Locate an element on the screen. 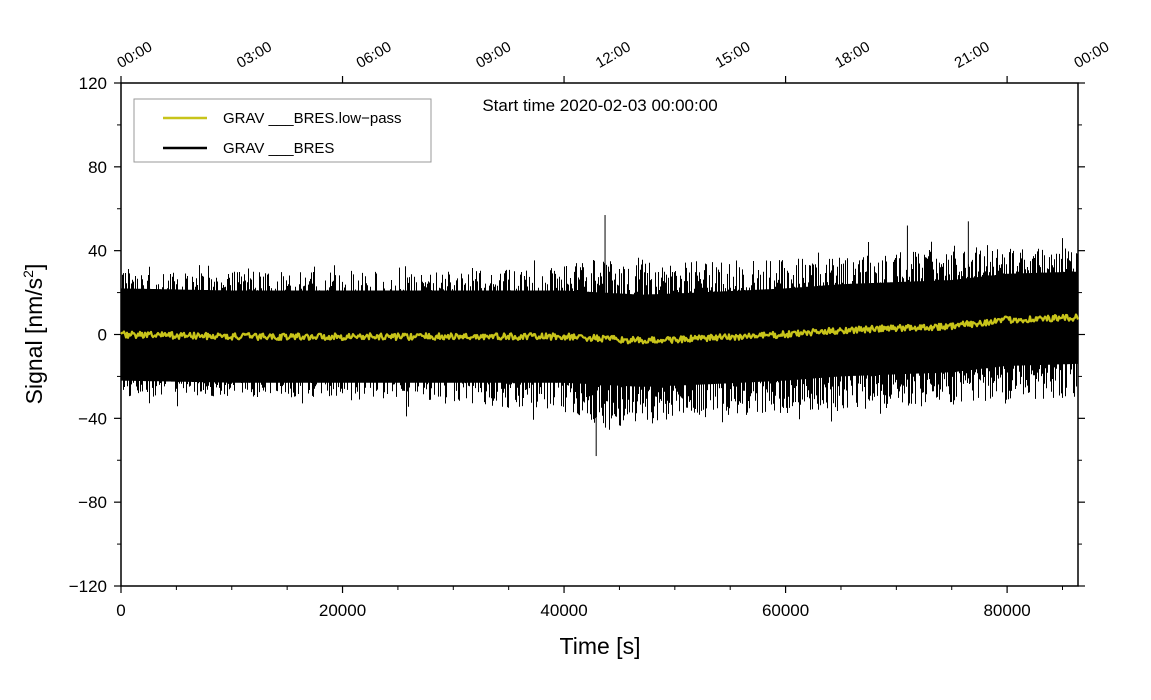 The image size is (1151, 700). legend: GRAV ___BRES.low−pass GRAV ___BRES is located at coordinates (282, 130).